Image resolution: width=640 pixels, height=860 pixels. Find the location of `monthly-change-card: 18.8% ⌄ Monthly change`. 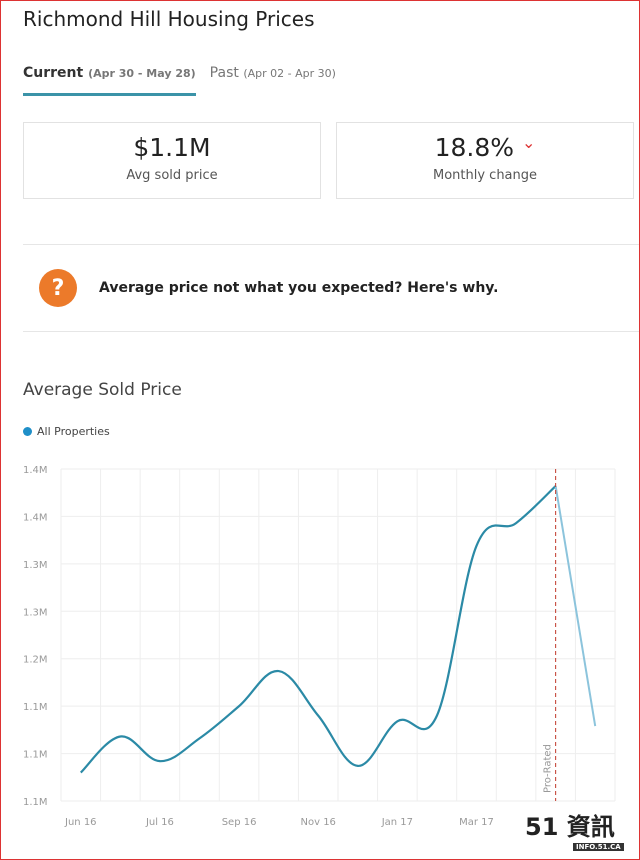

monthly-change-card: 18.8% ⌄ Monthly change is located at coordinates (485, 160).